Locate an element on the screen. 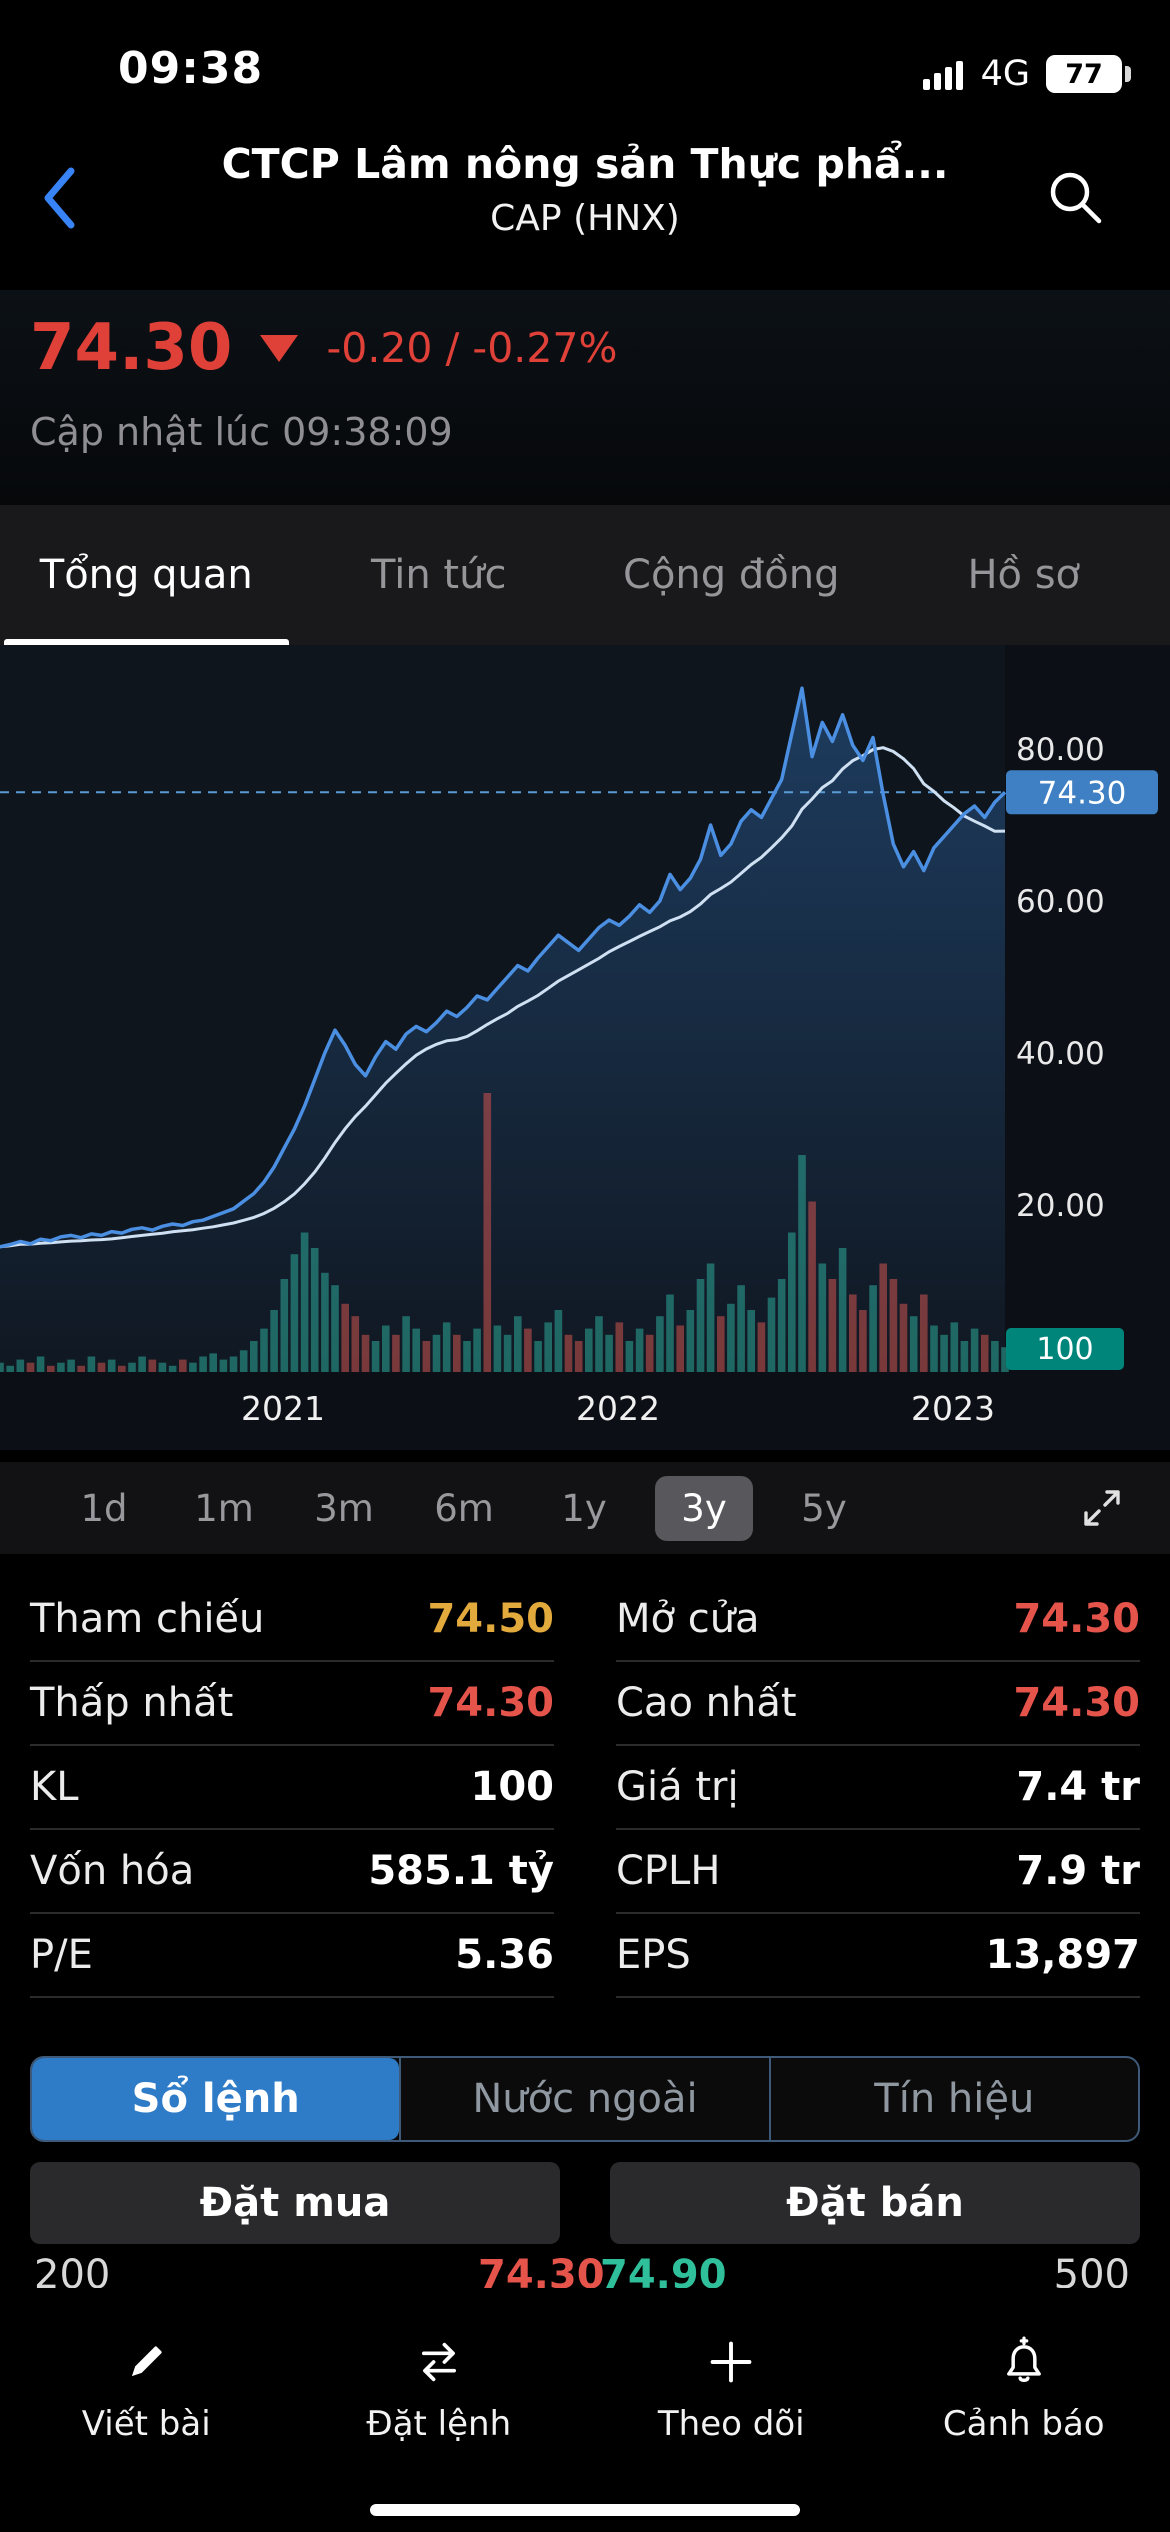  current-price-badge-label: 74.30 is located at coordinates (1082, 793).